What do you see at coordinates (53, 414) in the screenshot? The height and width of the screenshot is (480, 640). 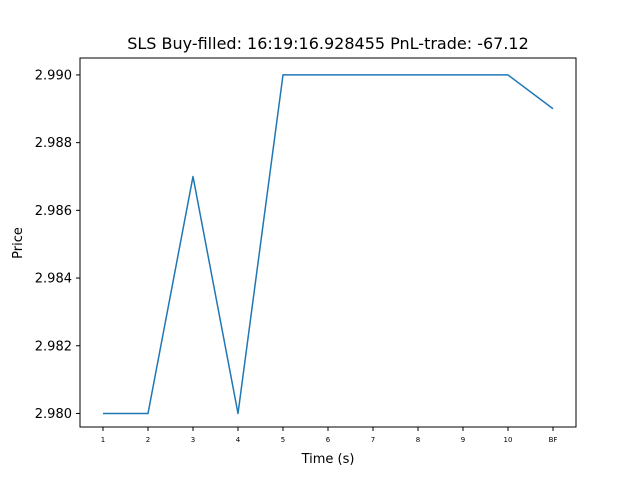 I see `y-tick-label: 2.980` at bounding box center [53, 414].